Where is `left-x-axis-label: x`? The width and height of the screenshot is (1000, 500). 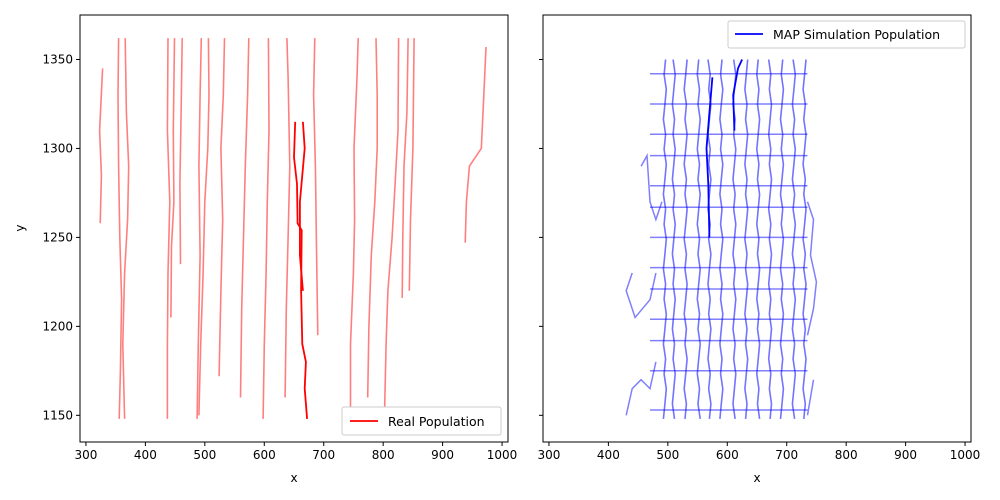
left-x-axis-label: x is located at coordinates (293, 478).